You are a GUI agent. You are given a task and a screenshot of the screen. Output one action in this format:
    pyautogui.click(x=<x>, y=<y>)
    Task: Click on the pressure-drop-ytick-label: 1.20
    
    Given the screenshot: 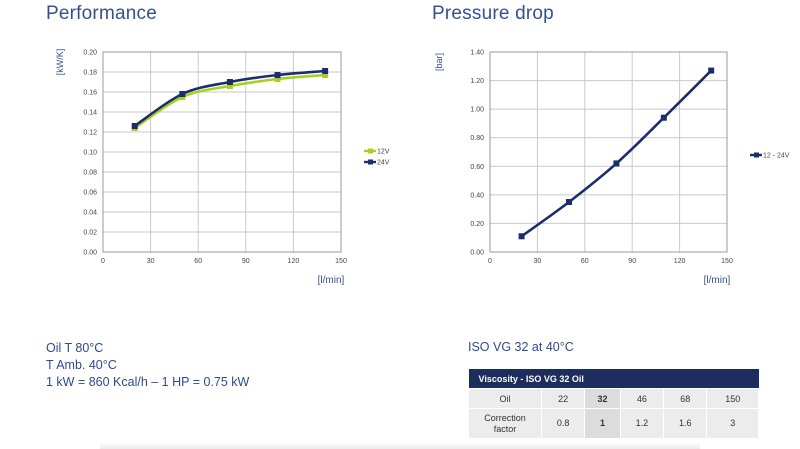 What is the action you would take?
    pyautogui.click(x=477, y=81)
    